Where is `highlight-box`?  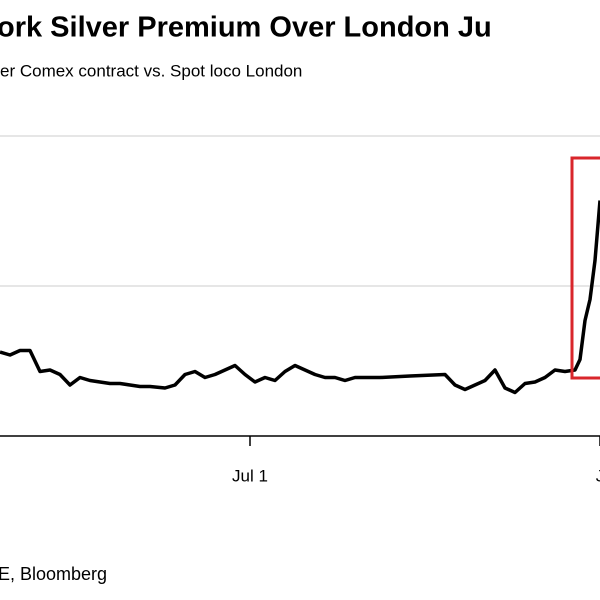 highlight-box is located at coordinates (585, 268).